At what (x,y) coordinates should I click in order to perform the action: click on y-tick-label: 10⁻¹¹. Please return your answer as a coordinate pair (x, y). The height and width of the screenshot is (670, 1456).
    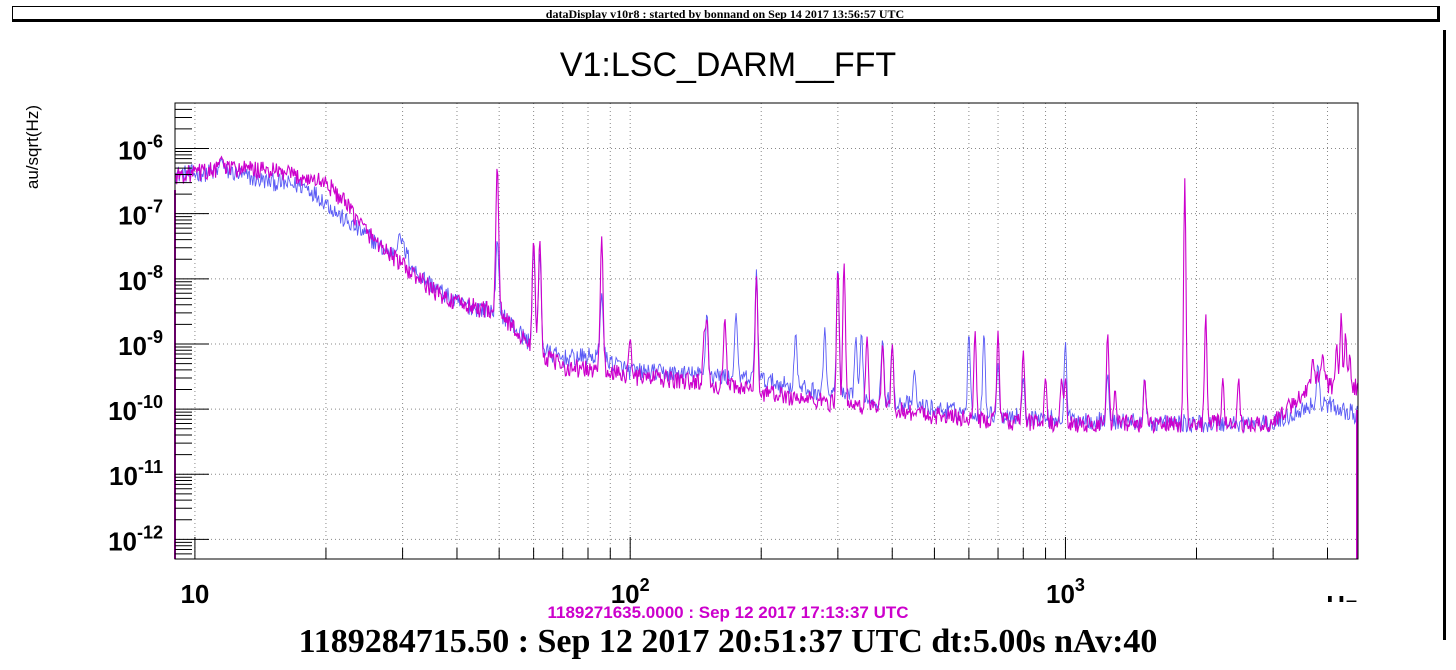
    Looking at the image, I should click on (136, 474).